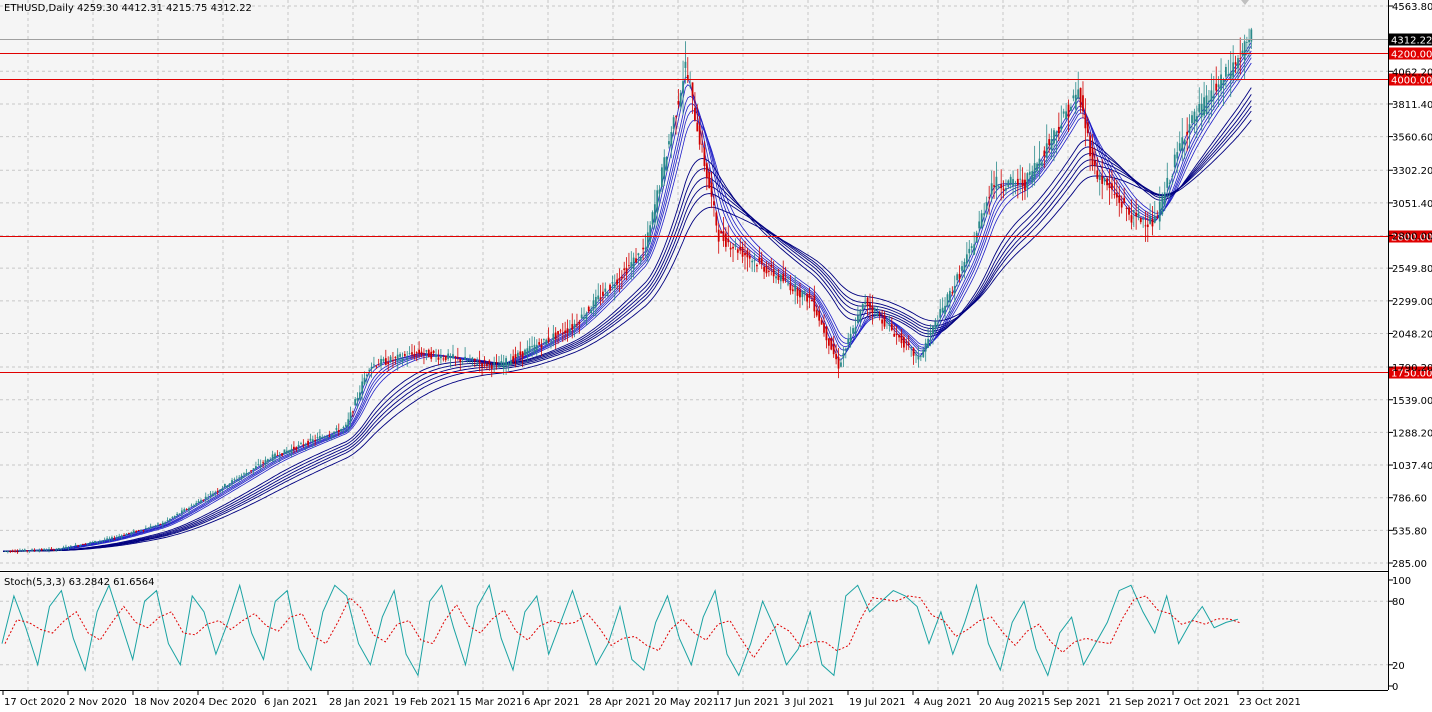  Describe the element at coordinates (1412, 7) in the screenshot. I see `y-tick-label: 4563.80` at that location.